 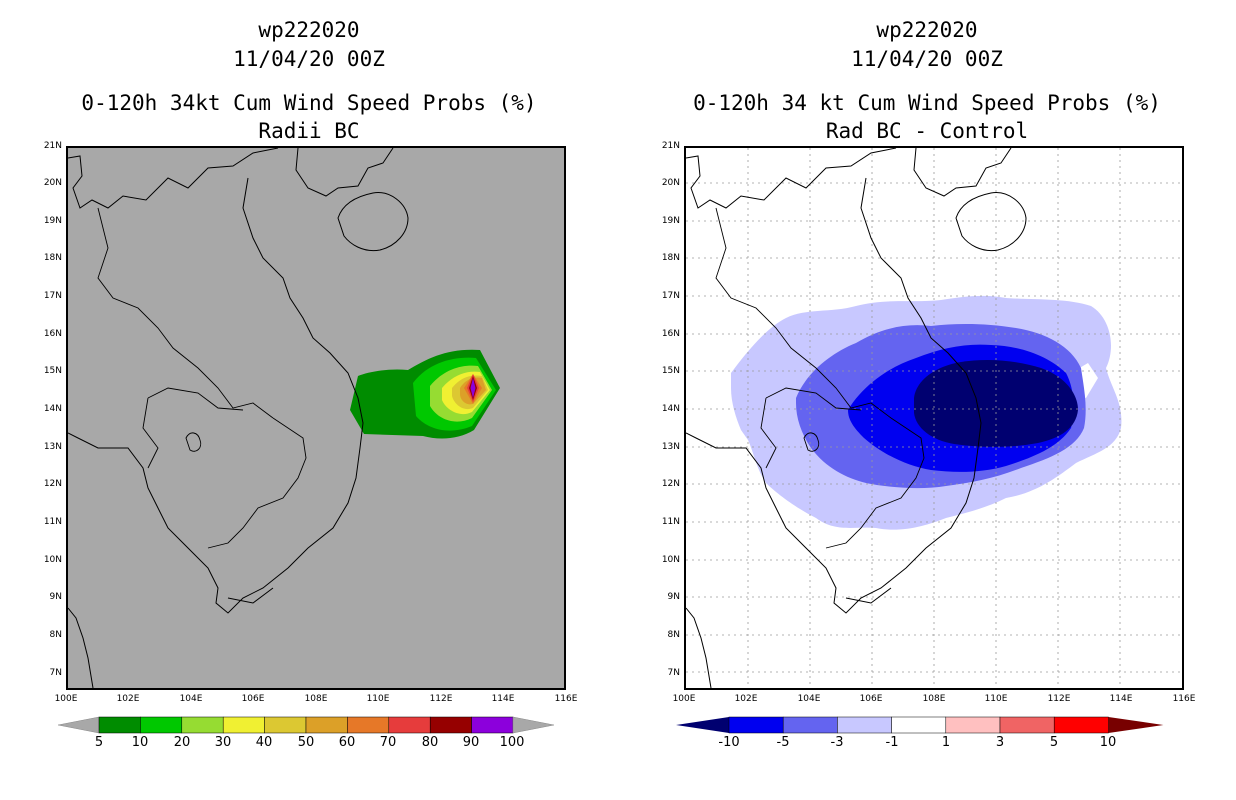 I want to click on right-product-title: 0-120h 34 kt Cum Wind Speed Probs (%), so click(x=927, y=103).